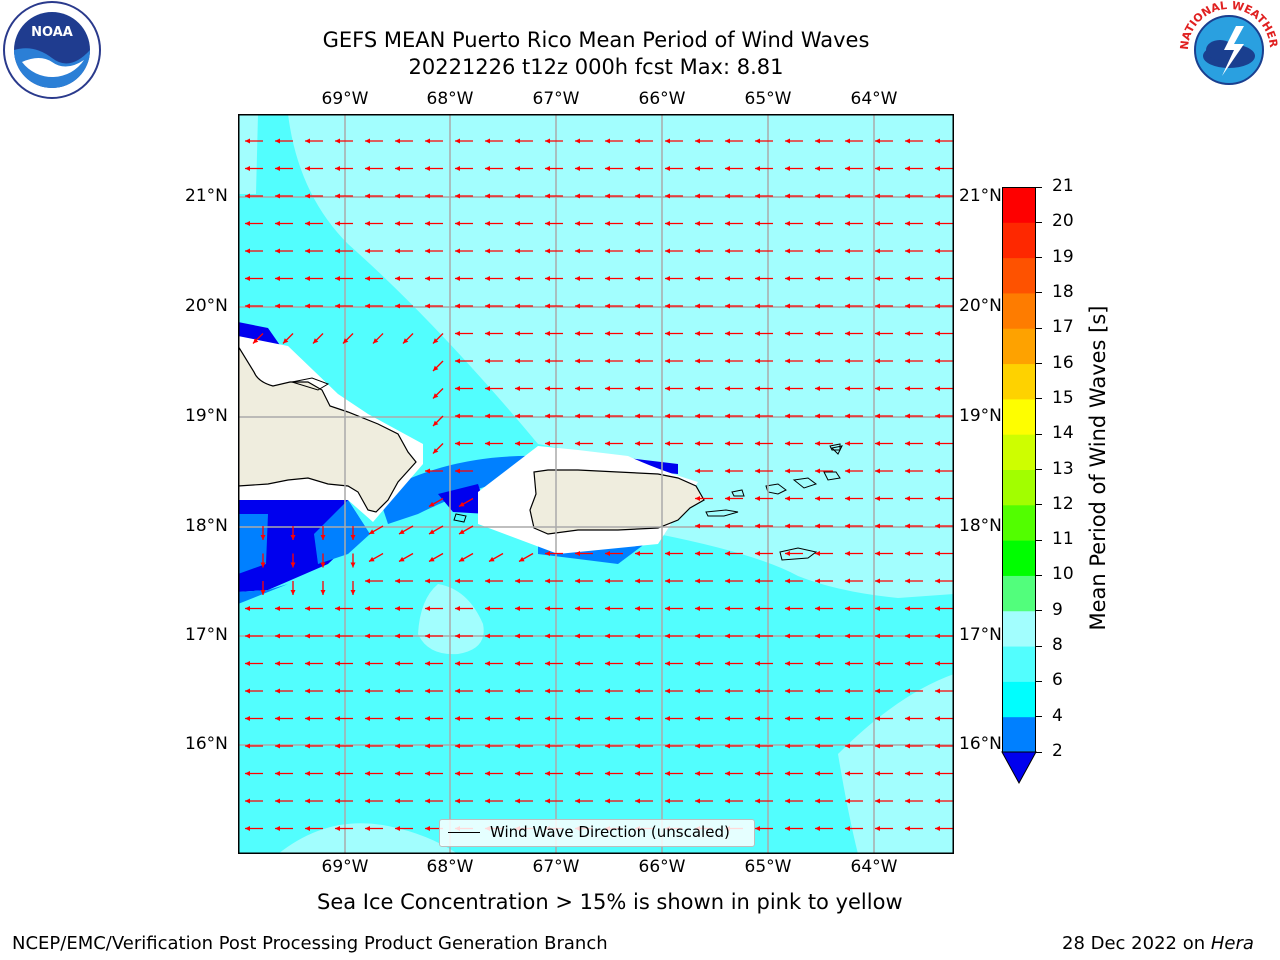 The width and height of the screenshot is (1280, 960). I want to click on colorbar-tick-label: 19, so click(1063, 256).